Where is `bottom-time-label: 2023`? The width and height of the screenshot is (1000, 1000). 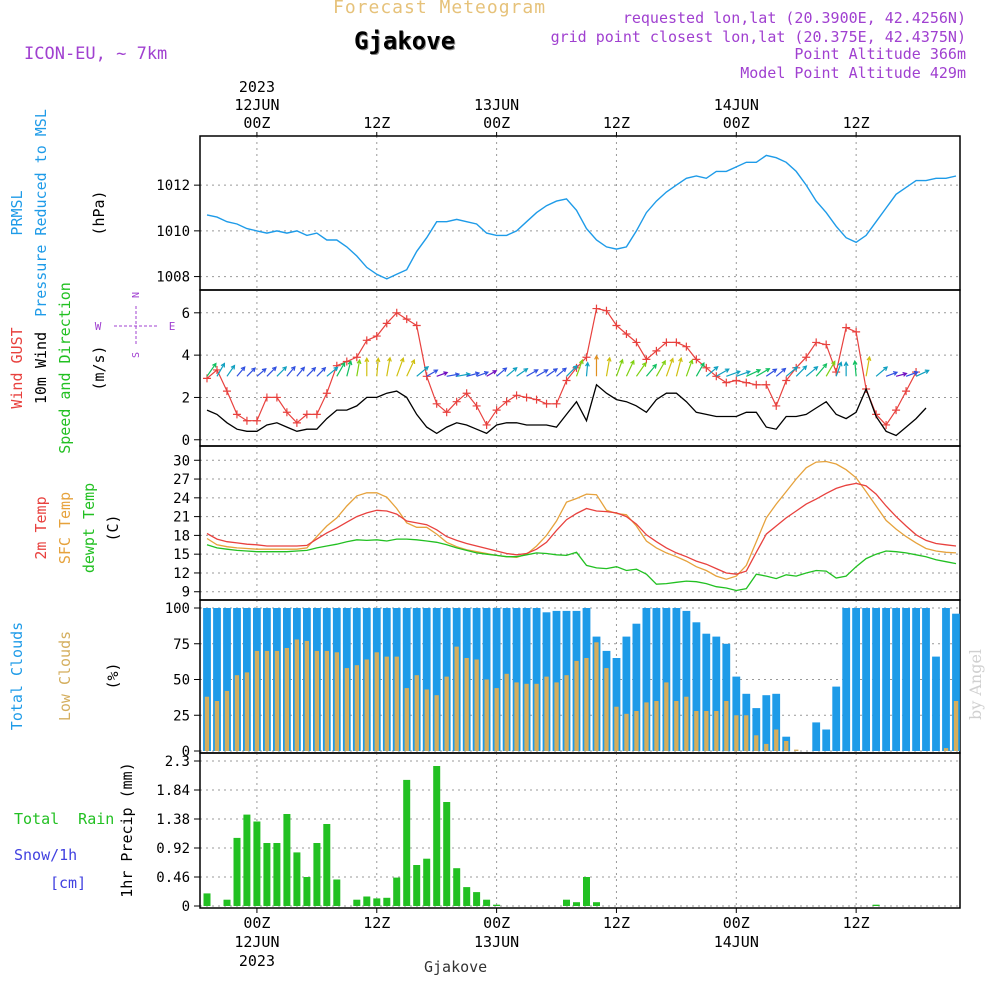 bottom-time-label: 2023 is located at coordinates (257, 961).